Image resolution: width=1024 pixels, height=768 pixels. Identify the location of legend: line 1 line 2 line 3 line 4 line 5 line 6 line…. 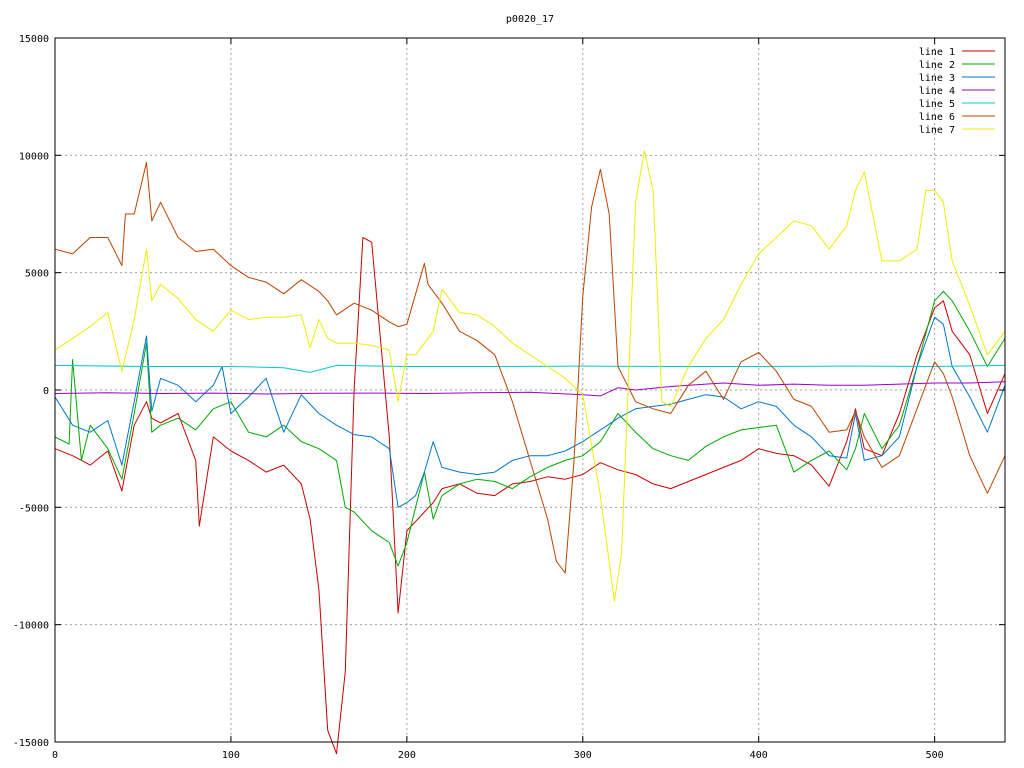
(957, 91).